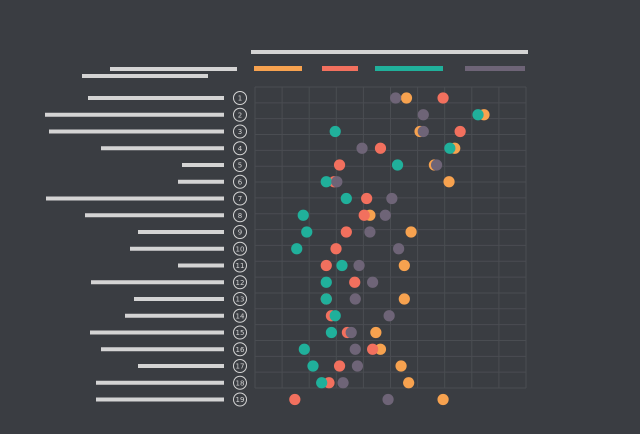  What do you see at coordinates (409, 68) in the screenshot?
I see `legend-swatch-teal` at bounding box center [409, 68].